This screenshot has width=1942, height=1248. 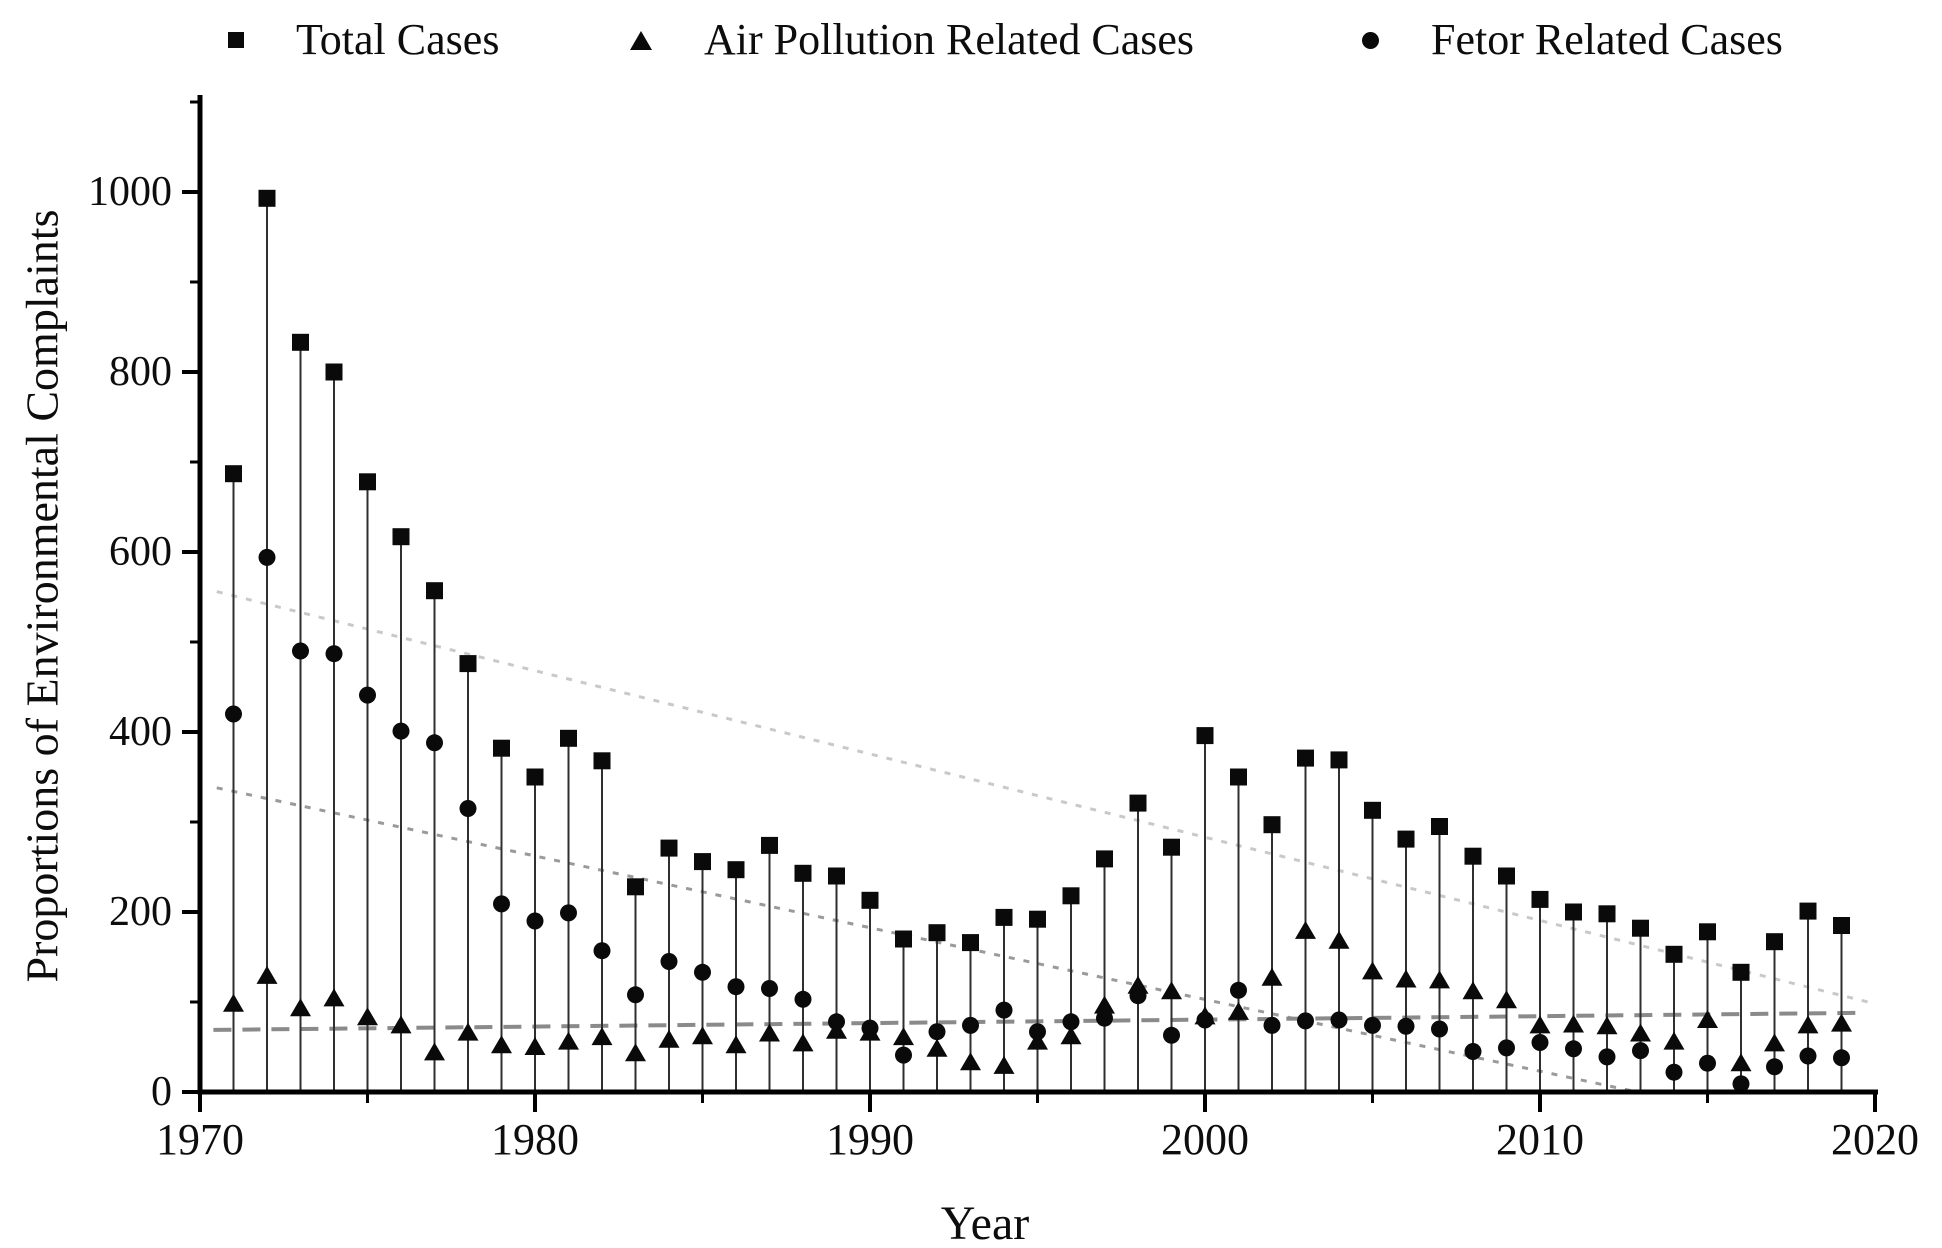 I want to click on marker-fetor-1978, so click(x=468, y=808).